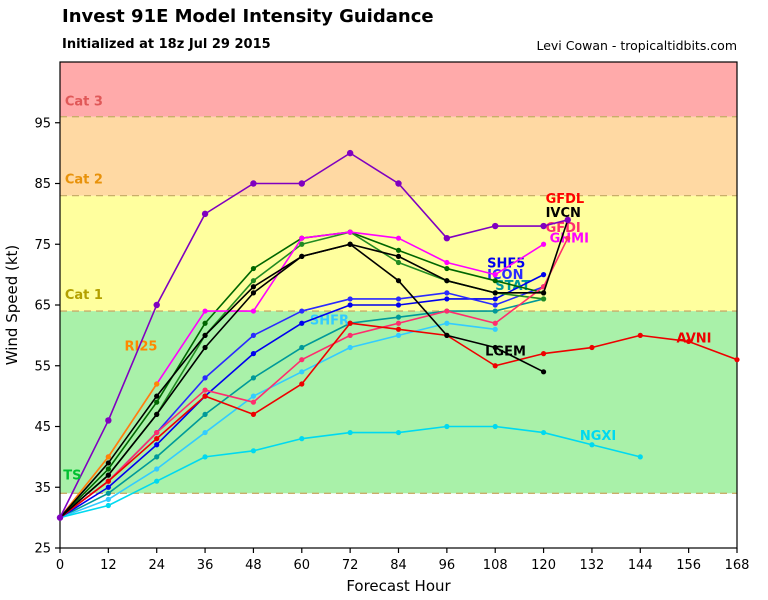 Image resolution: width=768 pixels, height=600 pixels. What do you see at coordinates (156, 565) in the screenshot?
I see `x-tick-label: 24` at bounding box center [156, 565].